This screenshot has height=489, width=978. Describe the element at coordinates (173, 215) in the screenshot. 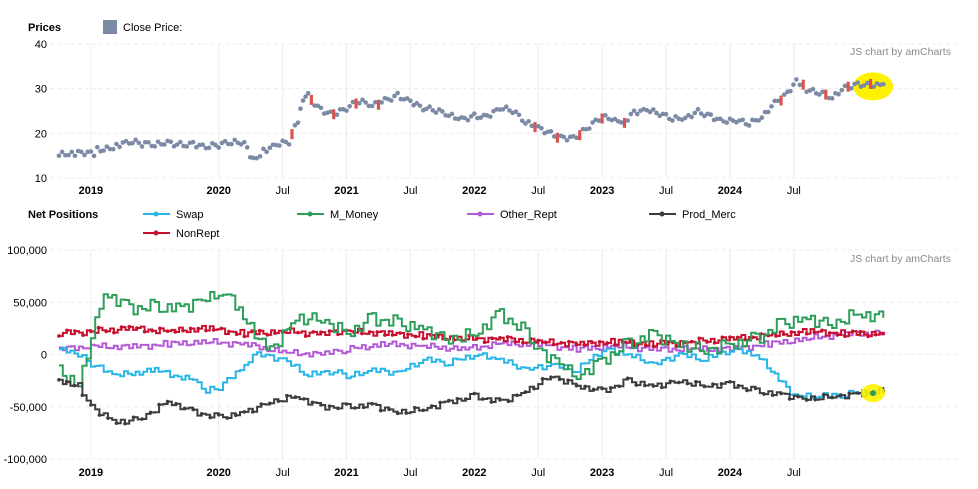

I see `legend-item-swap: Swap` at that location.